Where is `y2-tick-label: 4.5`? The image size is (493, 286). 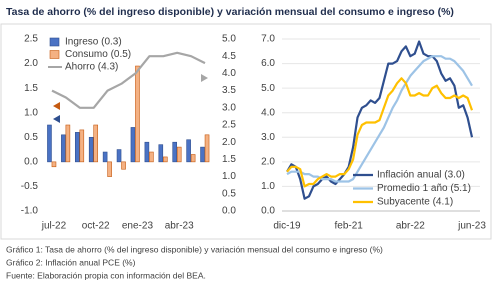
y2-tick-label: 4.5 is located at coordinates (229, 56).